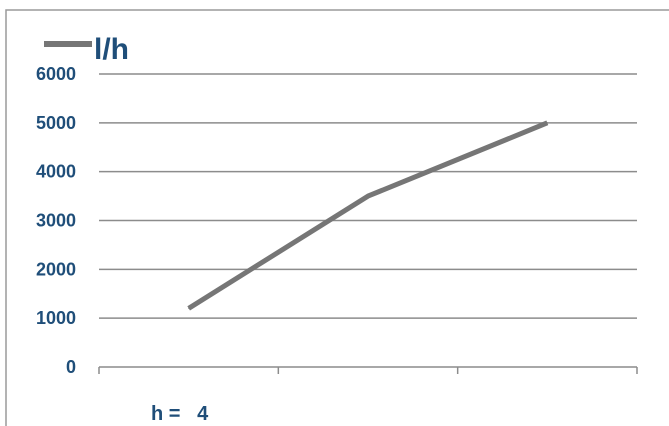 Image resolution: width=669 pixels, height=426 pixels. What do you see at coordinates (71, 367) in the screenshot?
I see `y-tick-label-0: 0` at bounding box center [71, 367].